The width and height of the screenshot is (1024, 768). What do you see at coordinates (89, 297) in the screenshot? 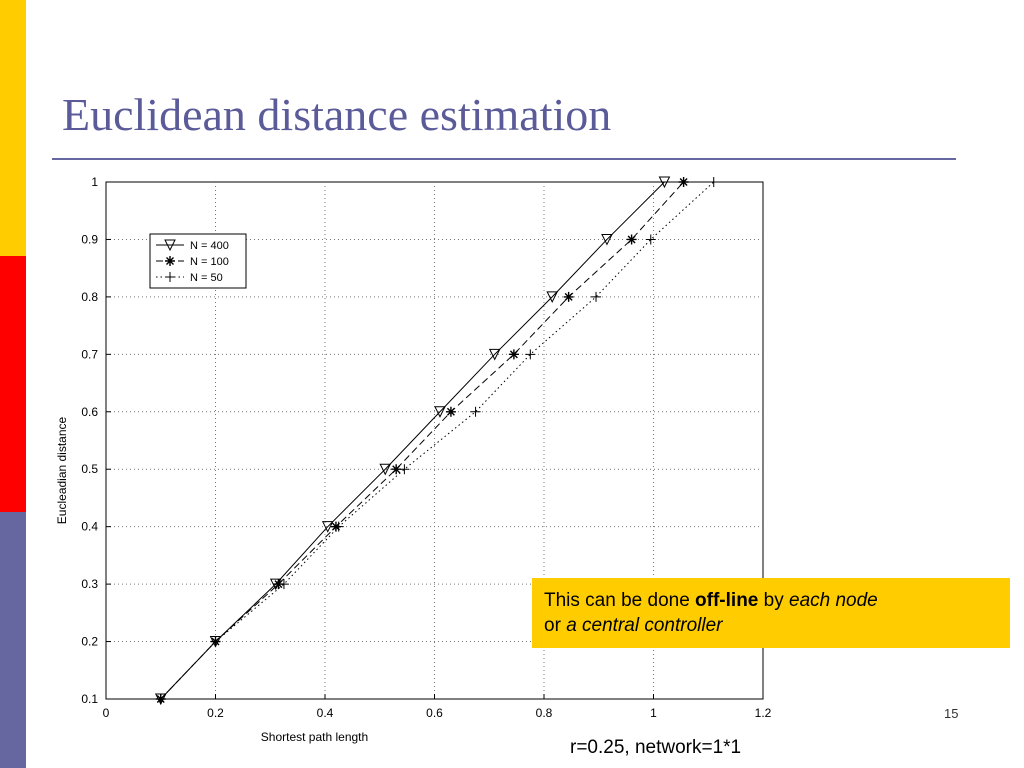
I see `y-tick-label: 0.8` at bounding box center [89, 297].